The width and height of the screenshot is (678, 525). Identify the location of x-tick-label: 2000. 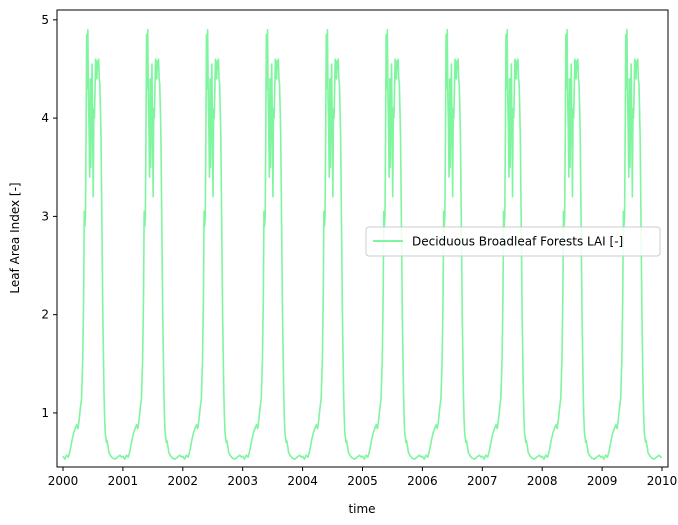
(63, 481).